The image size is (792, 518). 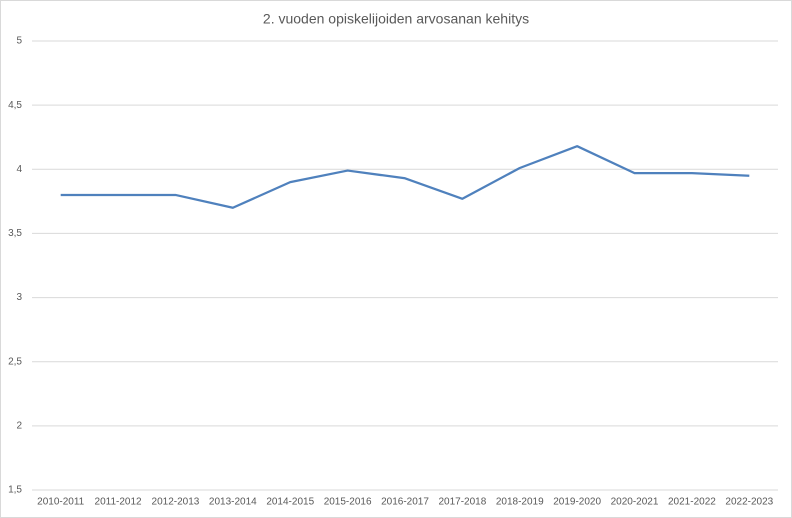 I want to click on x-tick-label: 2020-2021, so click(x=635, y=502).